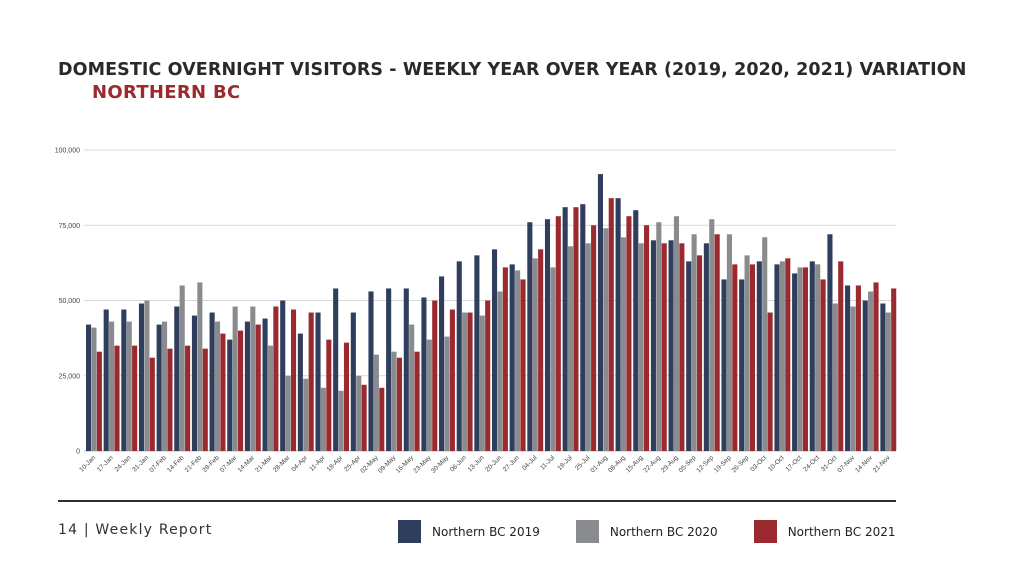 The image size is (1024, 576). What do you see at coordinates (78, 452) in the screenshot?
I see `y-tick-label: 0` at bounding box center [78, 452].